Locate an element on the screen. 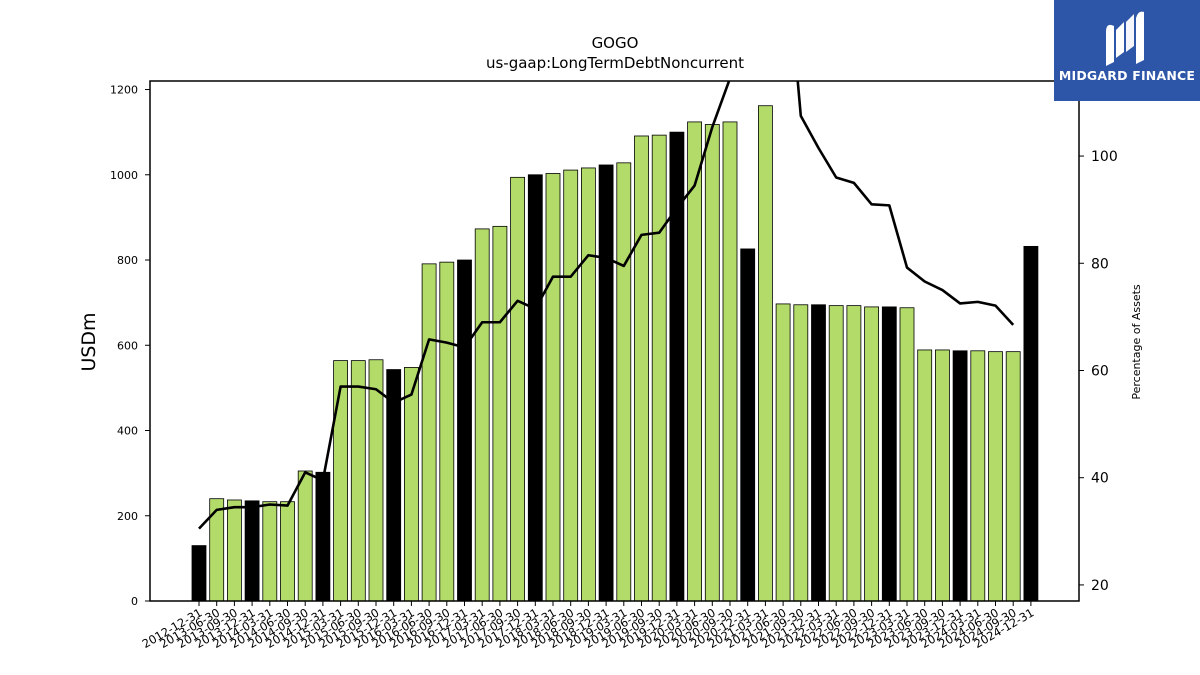  y-tick-label: 800 is located at coordinates (127, 260).